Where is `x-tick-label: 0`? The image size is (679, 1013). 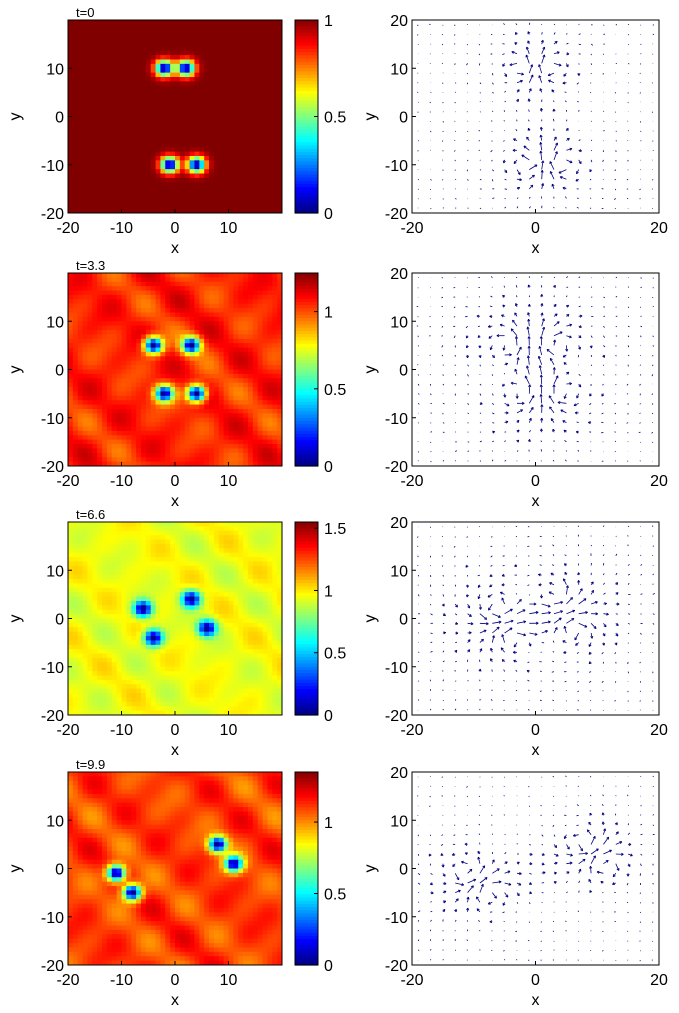
x-tick-label: 0 is located at coordinates (175, 481).